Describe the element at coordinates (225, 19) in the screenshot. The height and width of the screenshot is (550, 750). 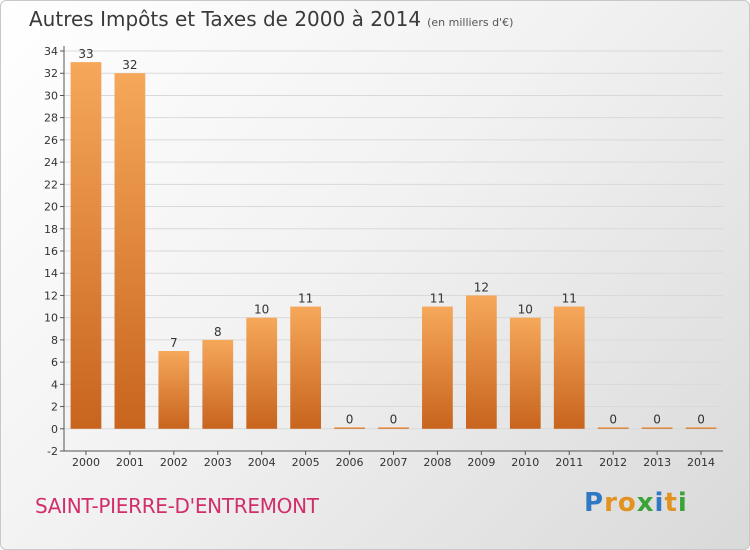
I see `chart-title-text: Autres Impôts et Taxes de 2000 à 2014` at that location.